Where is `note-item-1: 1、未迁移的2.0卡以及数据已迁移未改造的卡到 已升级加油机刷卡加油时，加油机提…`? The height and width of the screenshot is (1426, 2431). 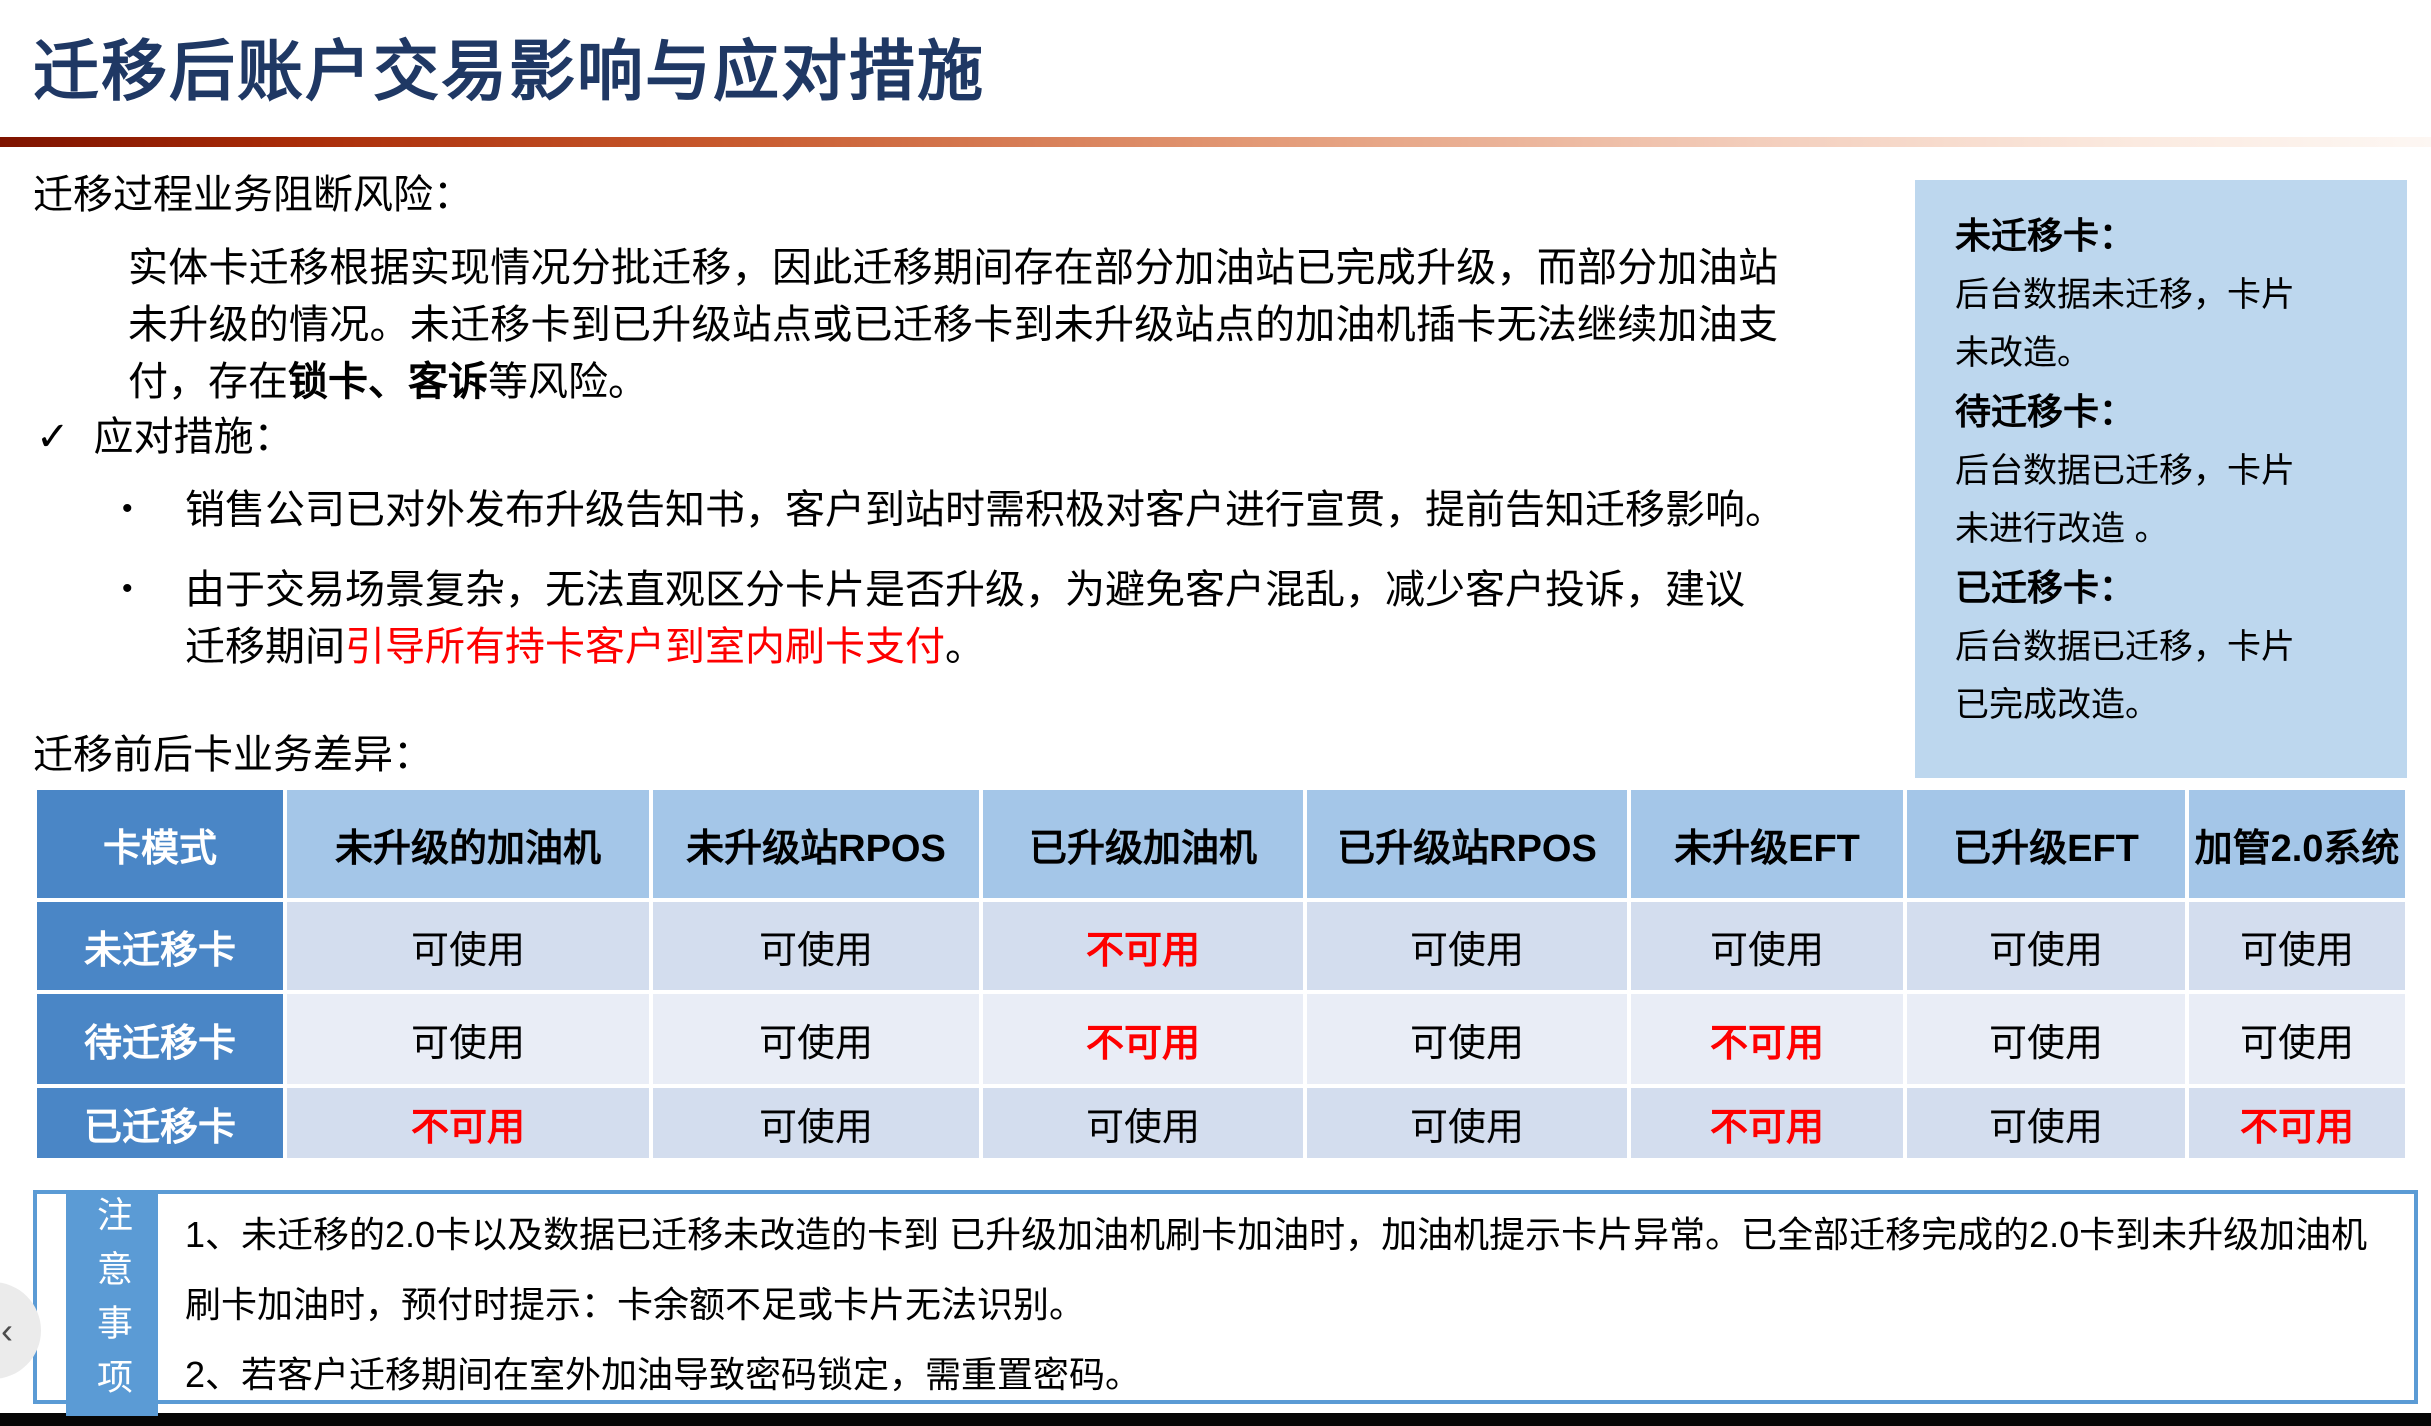
note-item-1: 1、未迁移的2.0卡以及数据已迁移未改造的卡到 已升级加油机刷卡加油时，加油机提… is located at coordinates (1276, 1269).